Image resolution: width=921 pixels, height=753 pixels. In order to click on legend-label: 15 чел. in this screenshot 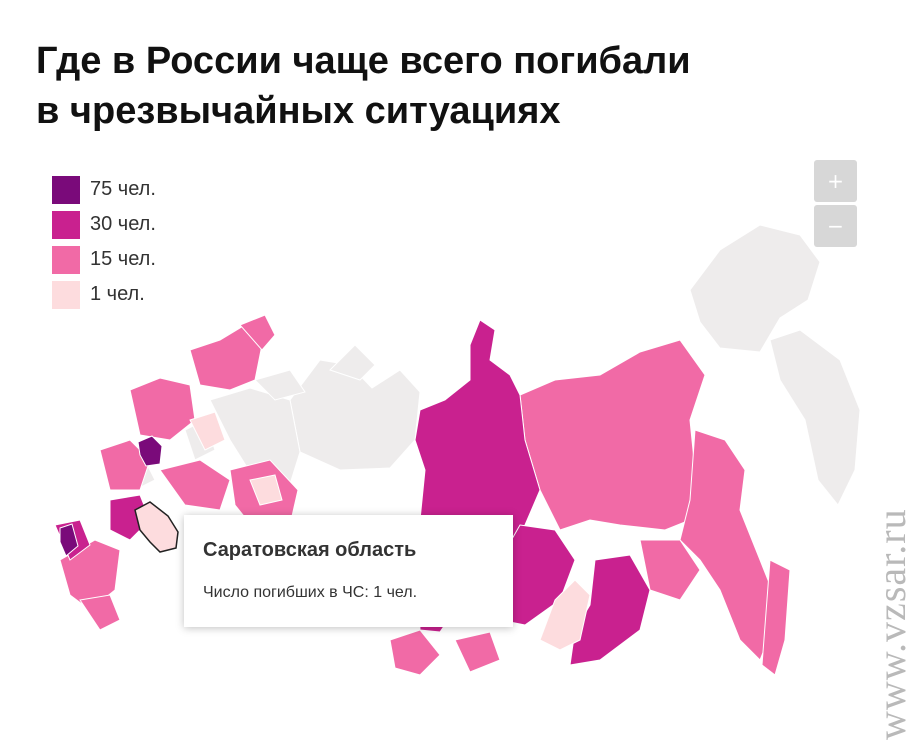, I will do `click(123, 259)`.